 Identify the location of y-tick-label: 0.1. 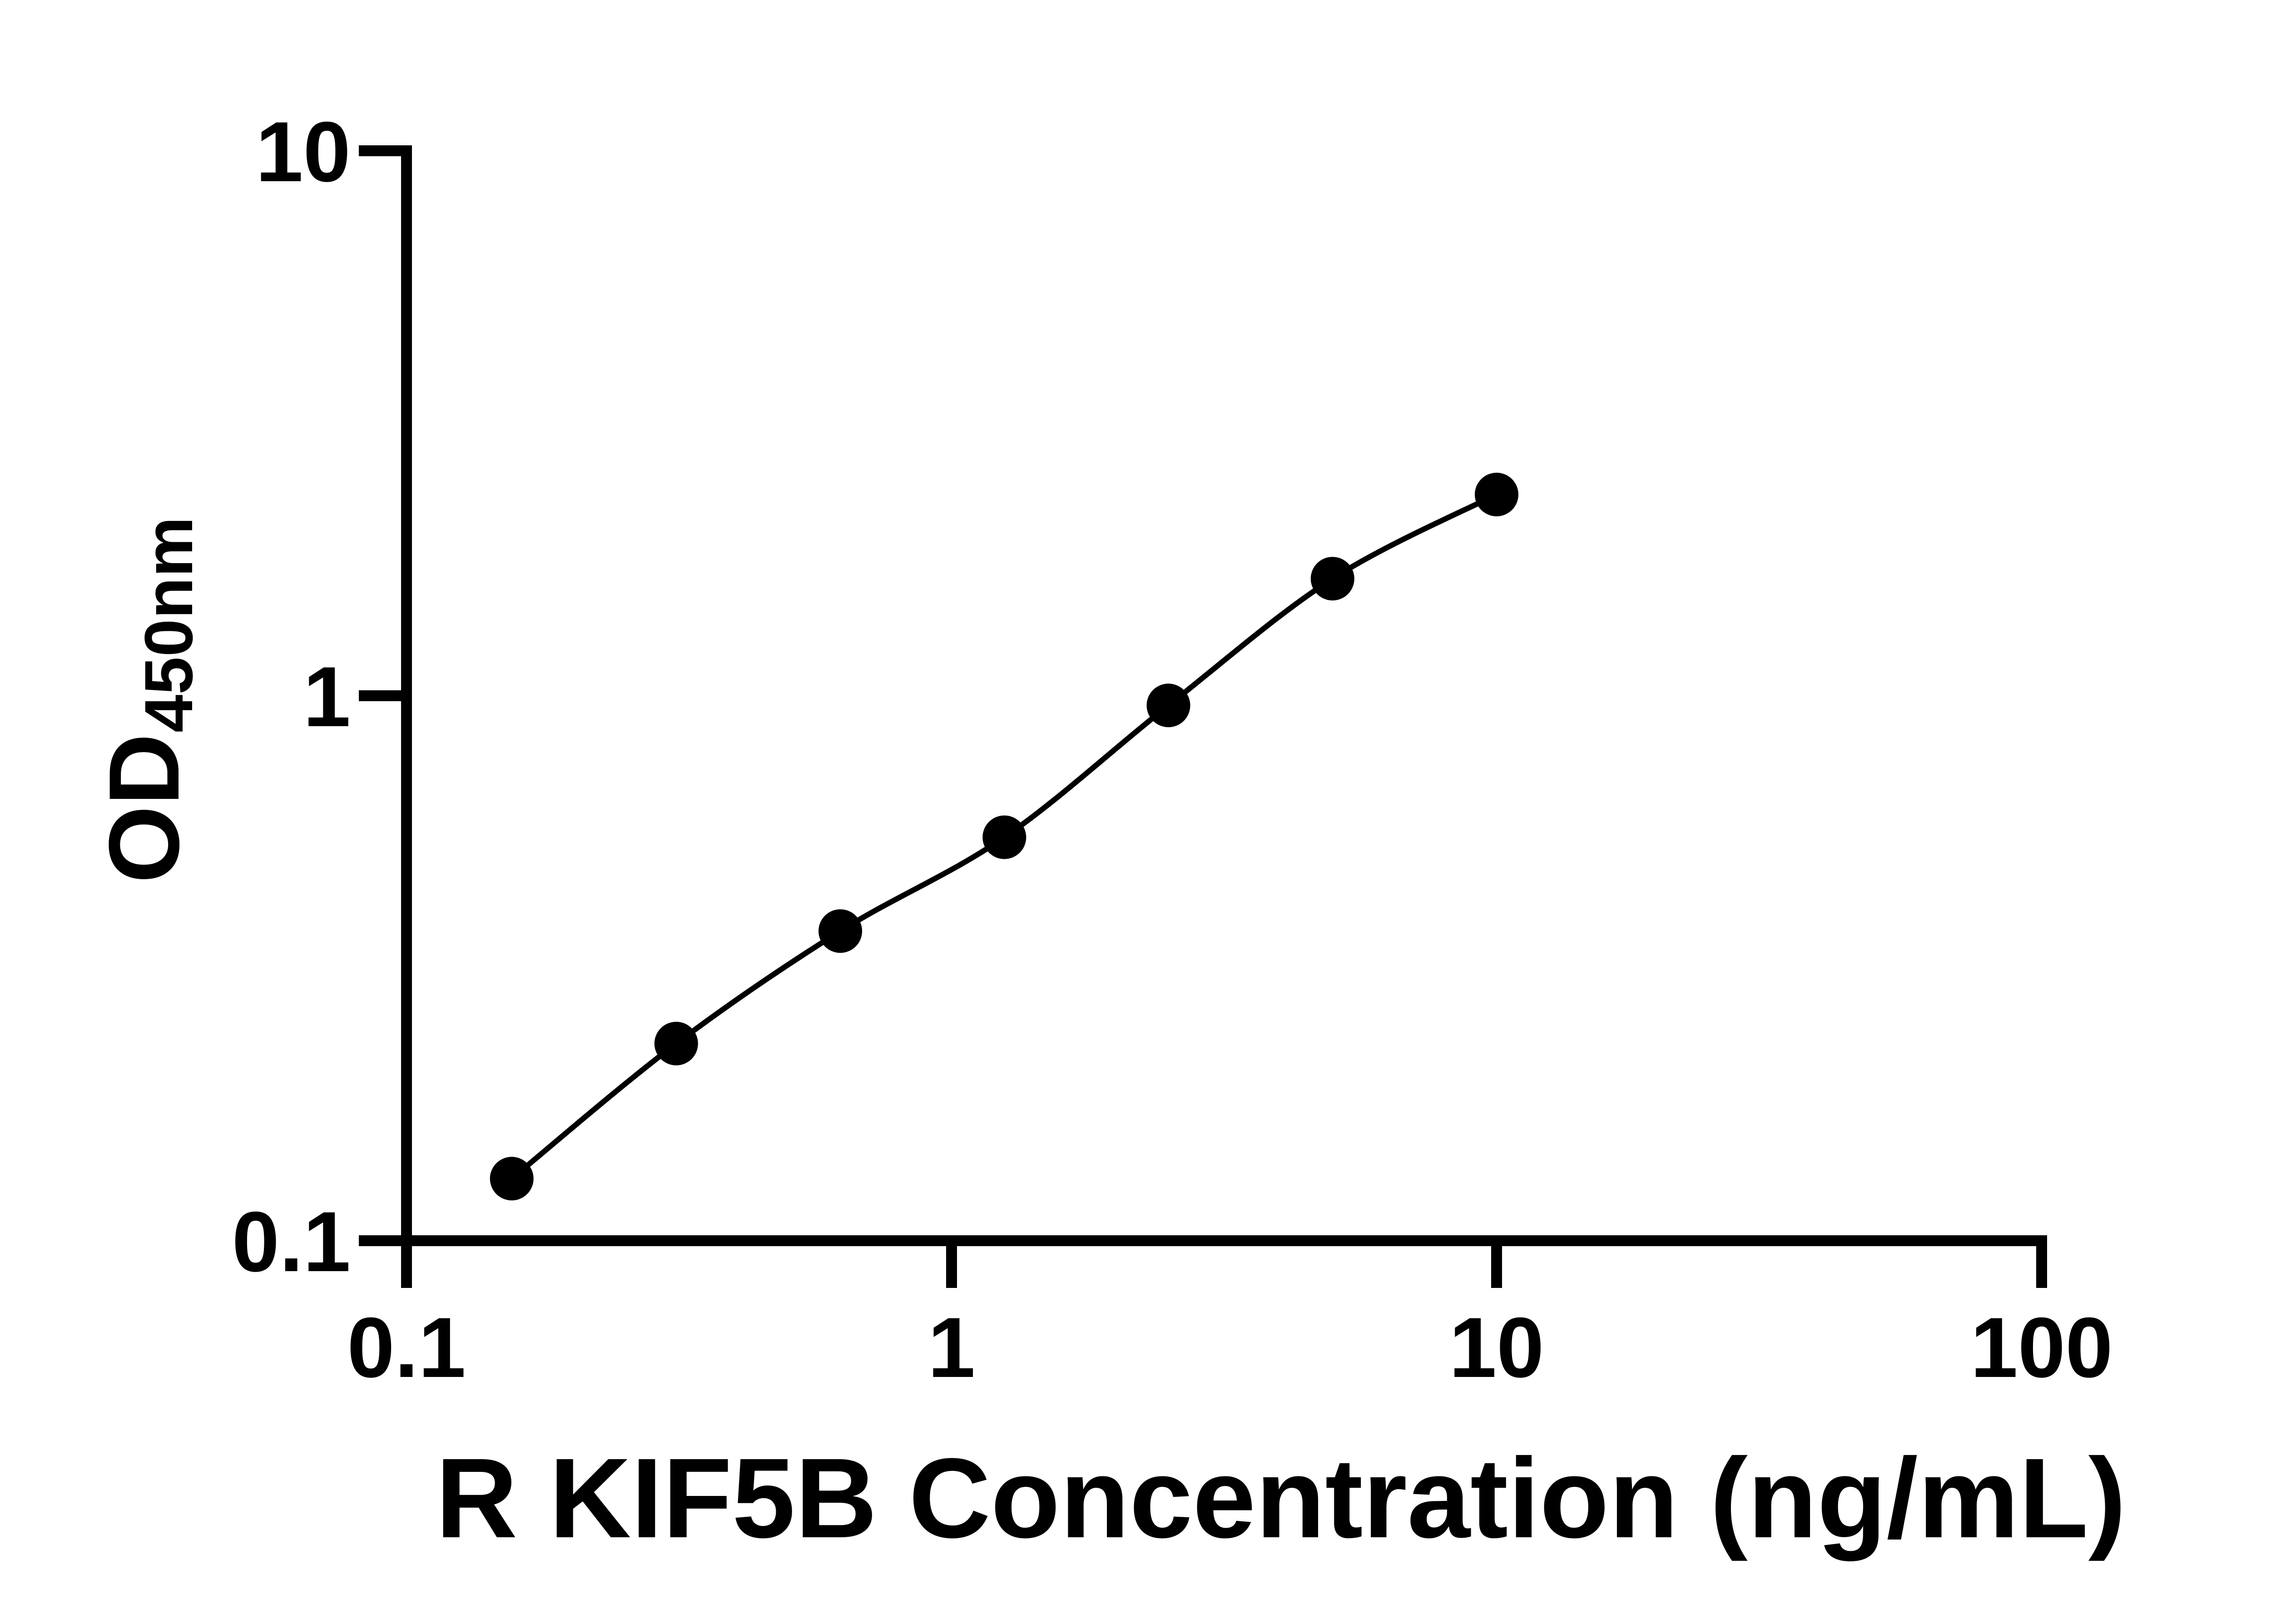
(291, 1241).